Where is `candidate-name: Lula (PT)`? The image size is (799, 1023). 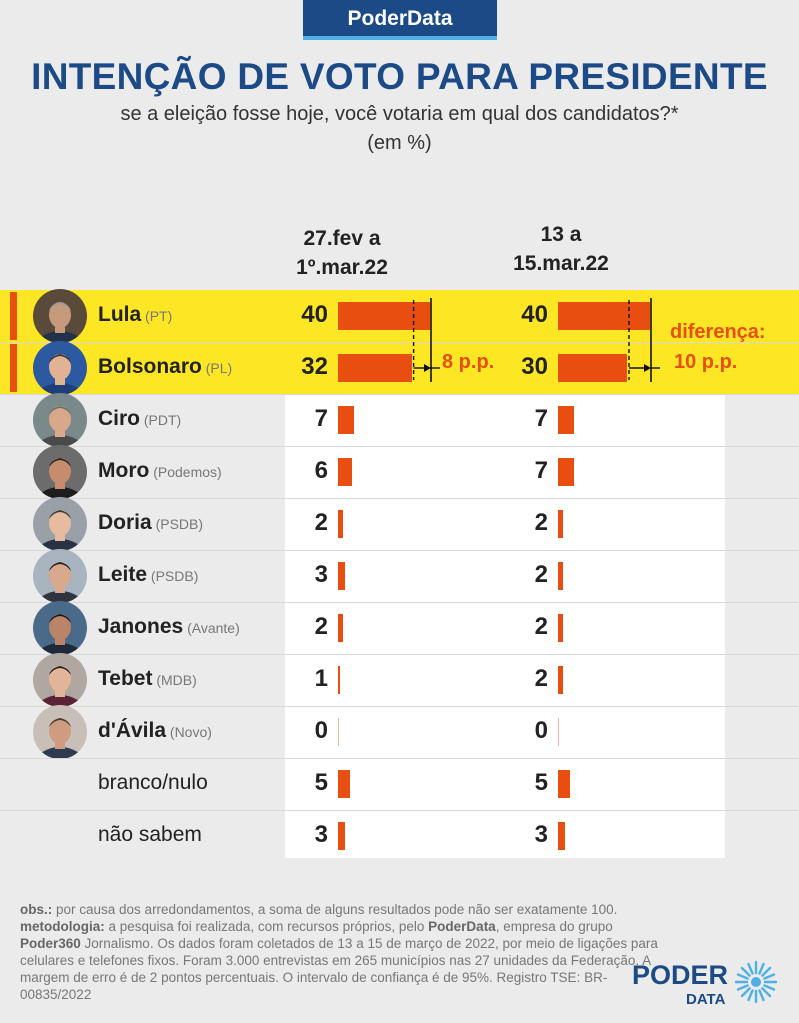
candidate-name: Lula (PT) is located at coordinates (135, 314).